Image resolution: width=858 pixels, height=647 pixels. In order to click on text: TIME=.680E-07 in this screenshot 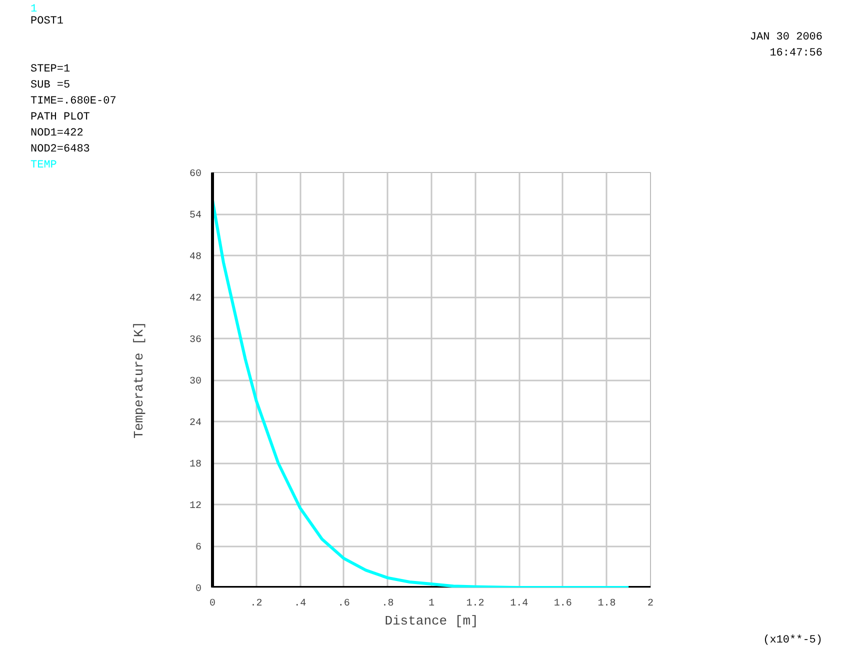, I will do `click(73, 102)`.